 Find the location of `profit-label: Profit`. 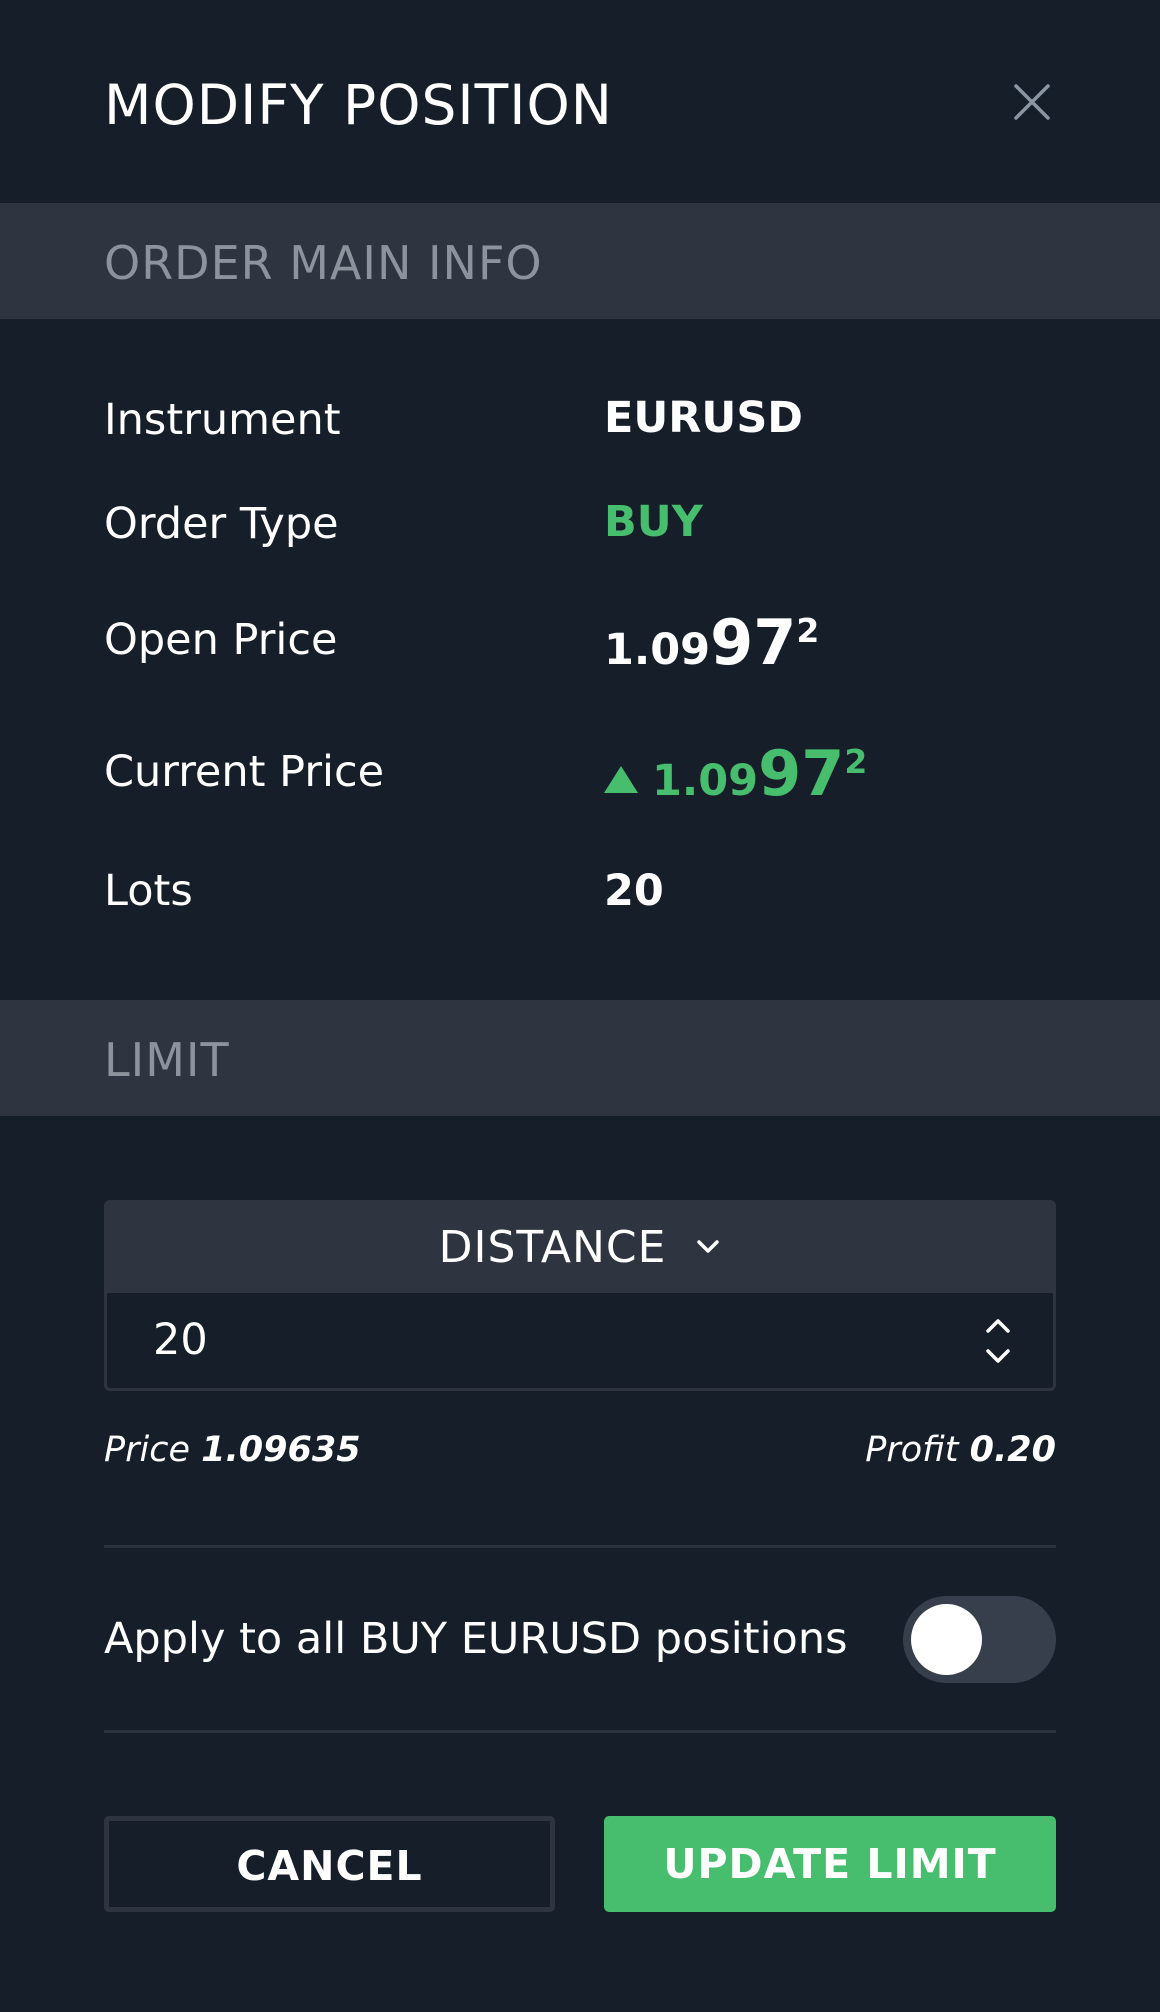

profit-label: Profit is located at coordinates (912, 1450).